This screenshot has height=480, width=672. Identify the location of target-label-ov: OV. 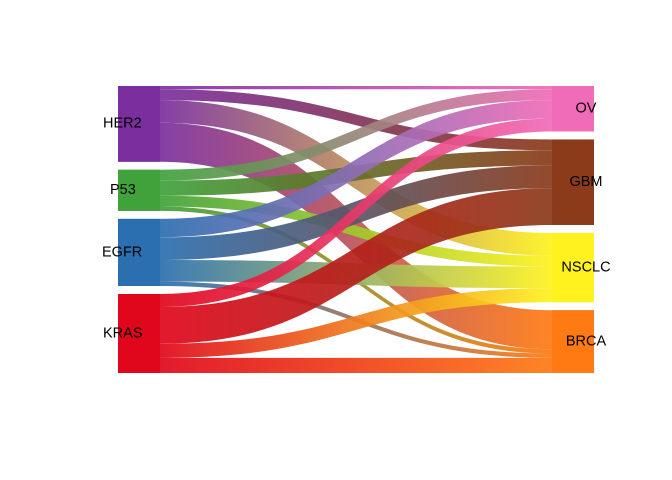
(586, 109).